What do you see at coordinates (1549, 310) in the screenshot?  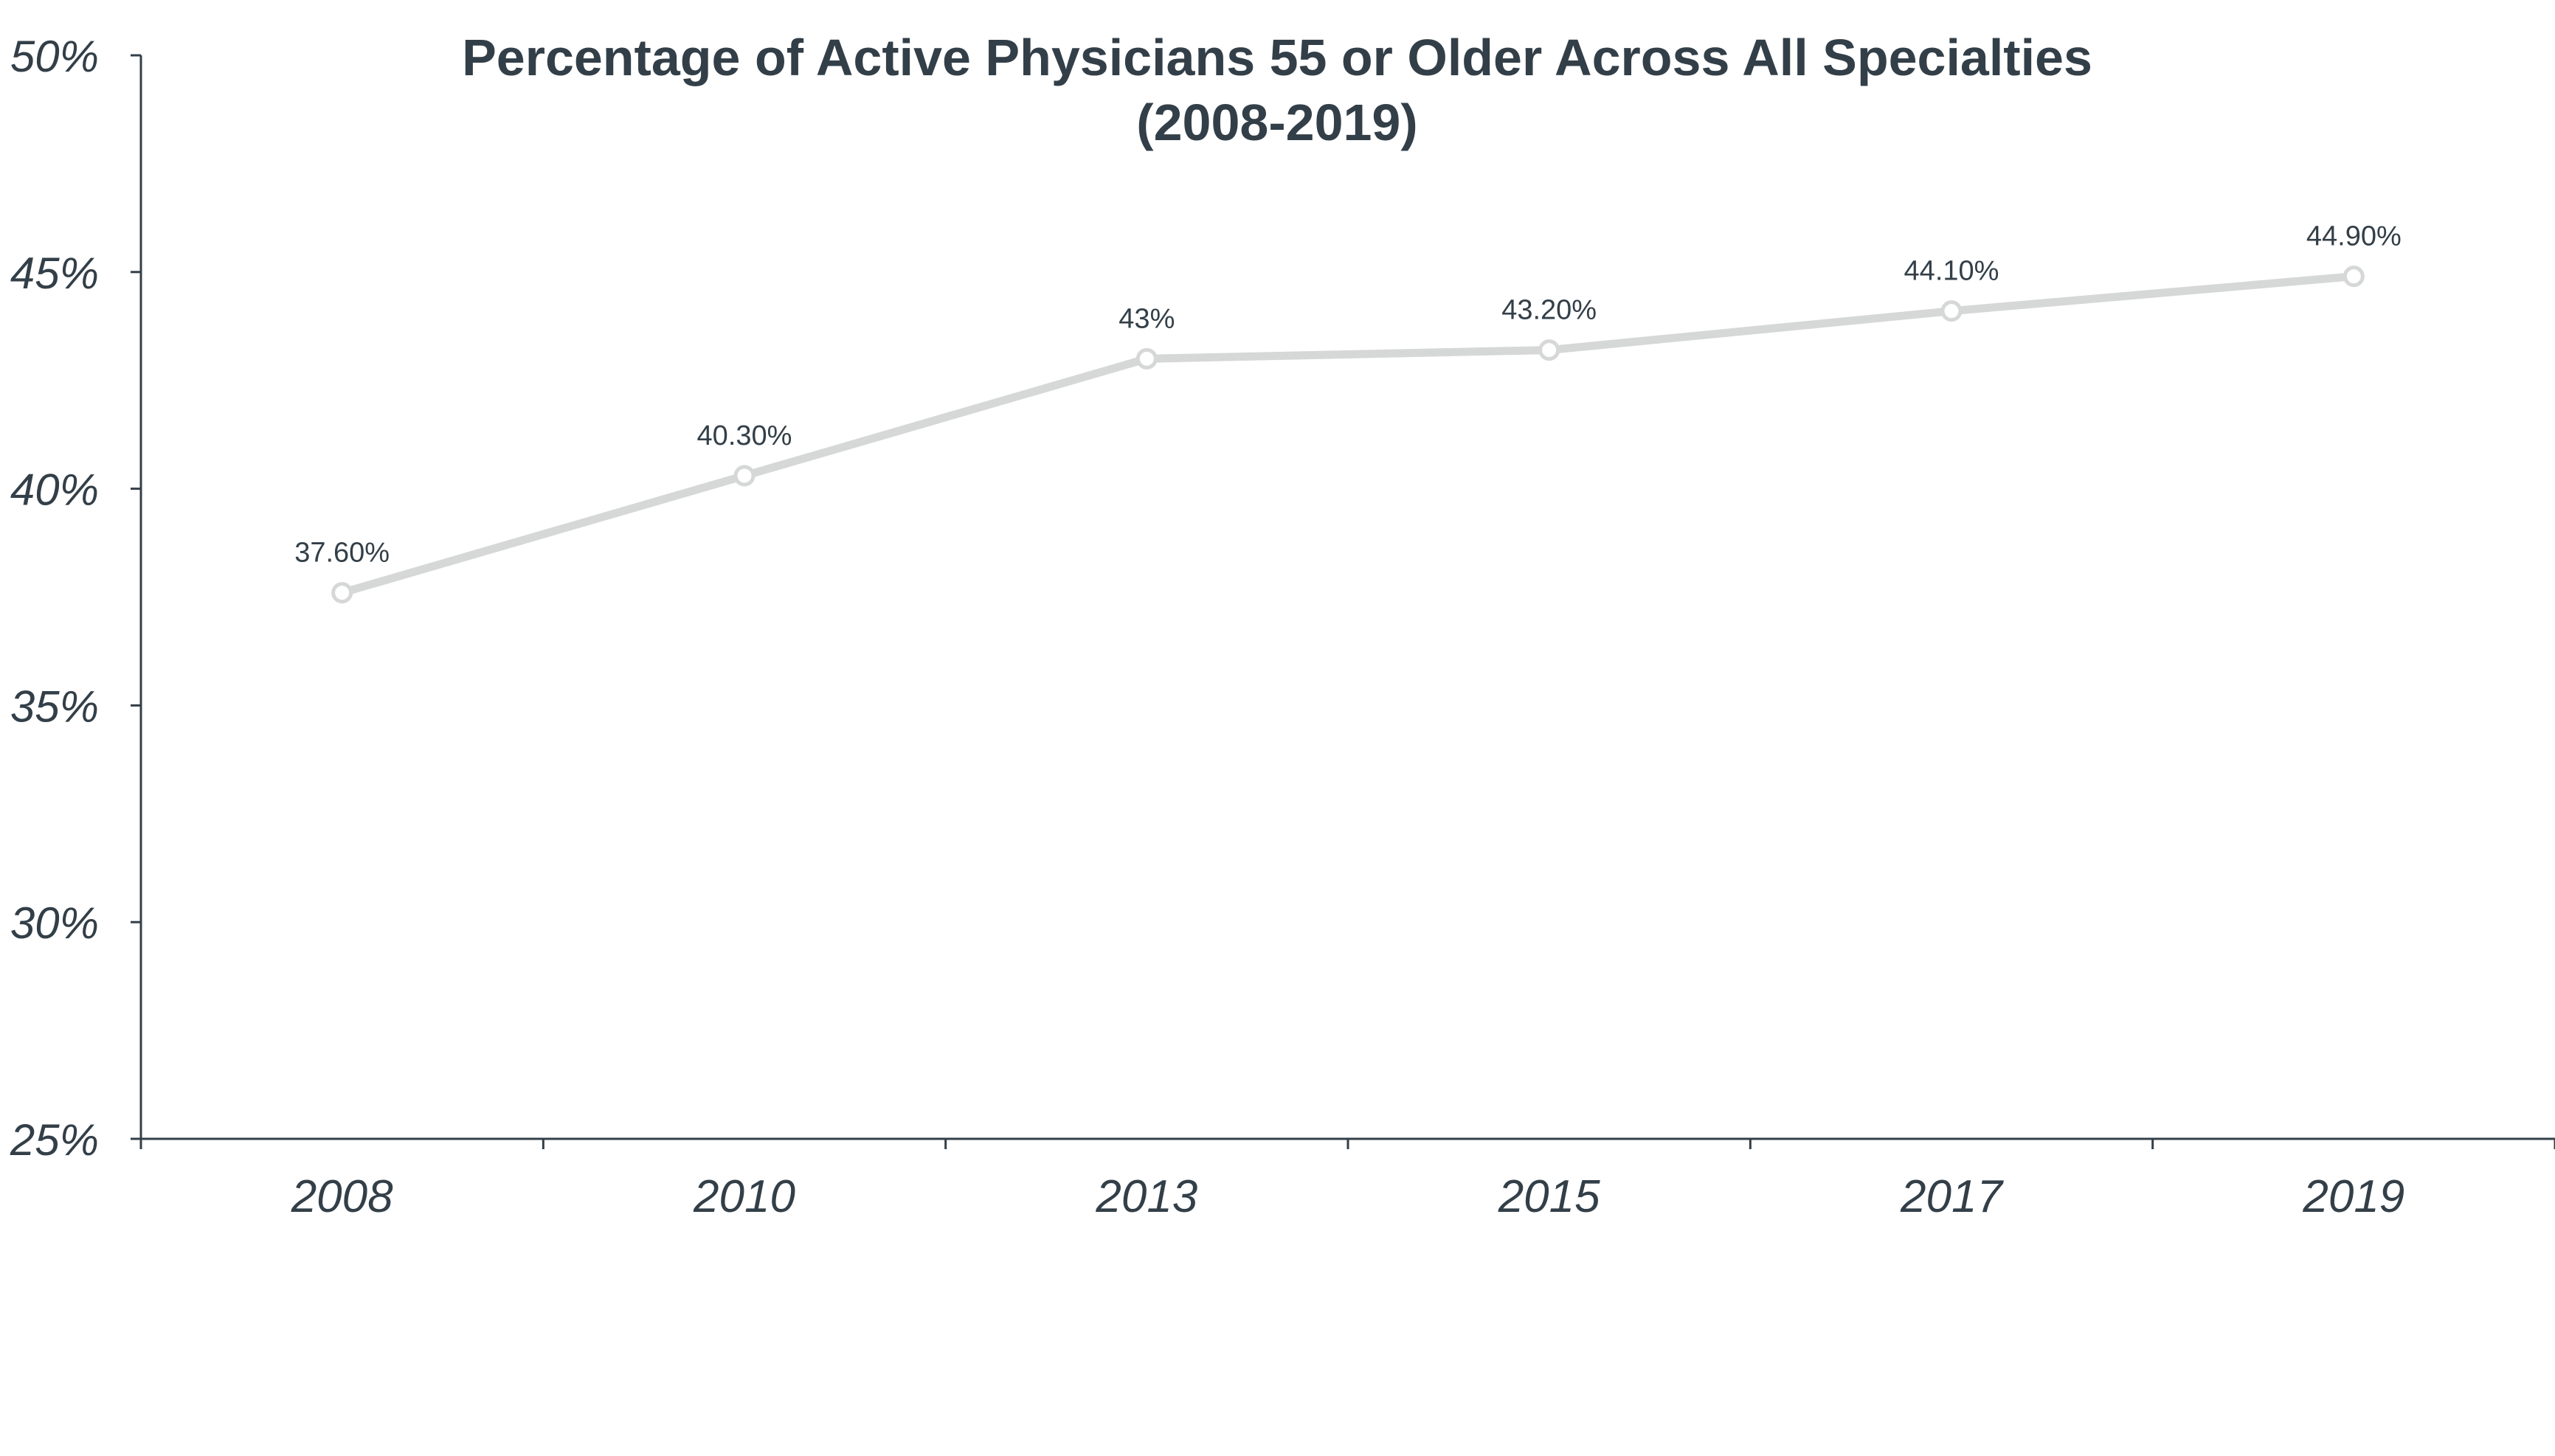 I see `data-label: 43.20%` at bounding box center [1549, 310].